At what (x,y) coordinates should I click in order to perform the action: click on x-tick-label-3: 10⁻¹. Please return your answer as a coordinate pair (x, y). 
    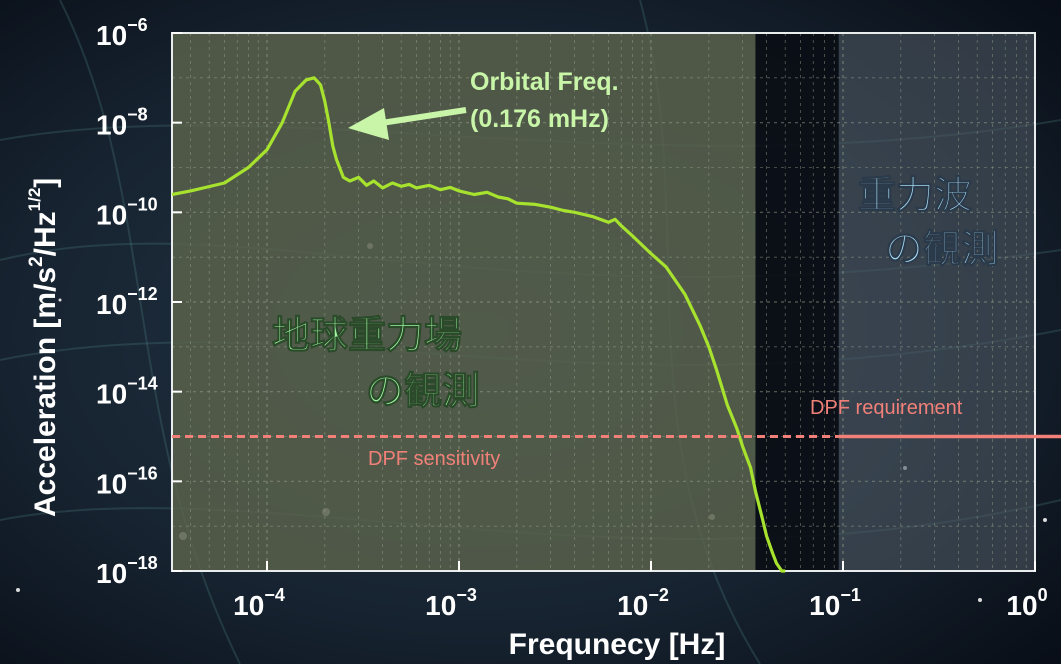
    Looking at the image, I should click on (835, 603).